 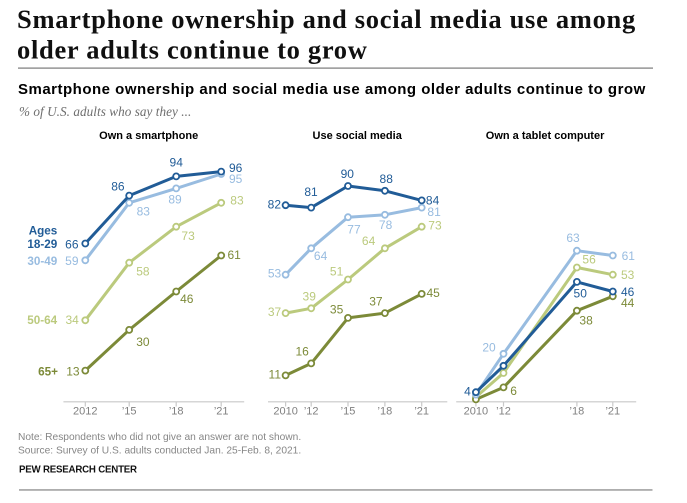 I want to click on svg-text: 51, so click(x=337, y=272).